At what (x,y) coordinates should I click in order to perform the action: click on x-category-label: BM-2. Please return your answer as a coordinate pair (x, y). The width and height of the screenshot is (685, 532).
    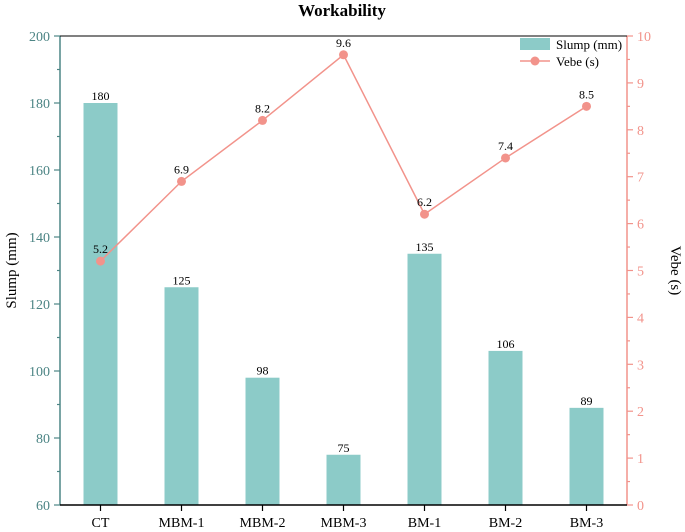
    Looking at the image, I should click on (505, 523).